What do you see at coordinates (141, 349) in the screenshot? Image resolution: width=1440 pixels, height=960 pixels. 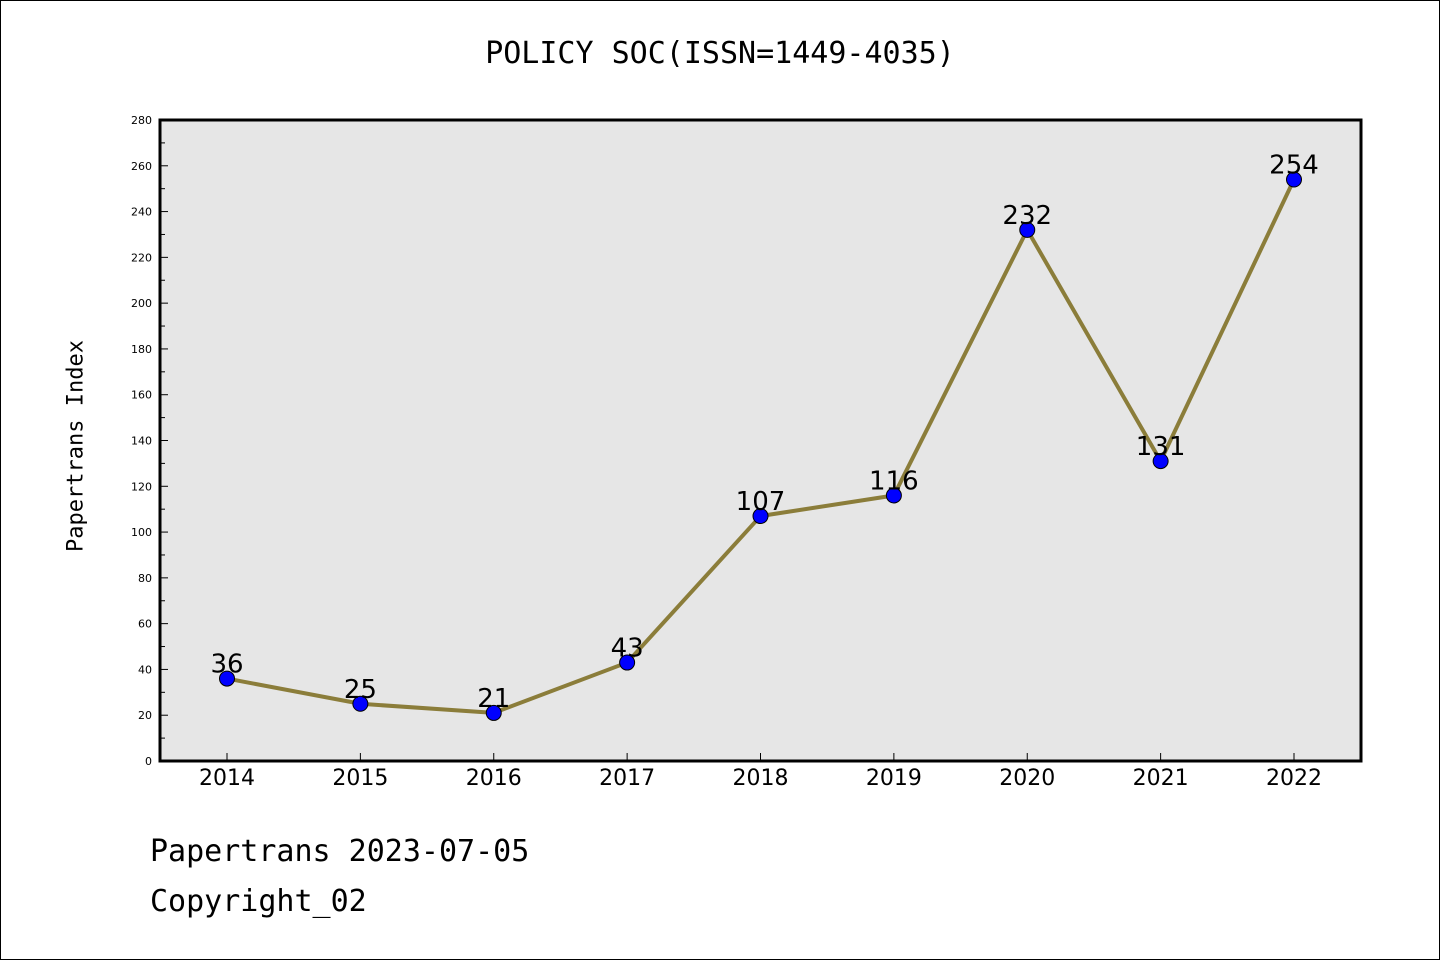 I see `y-tick-label: 180` at bounding box center [141, 349].